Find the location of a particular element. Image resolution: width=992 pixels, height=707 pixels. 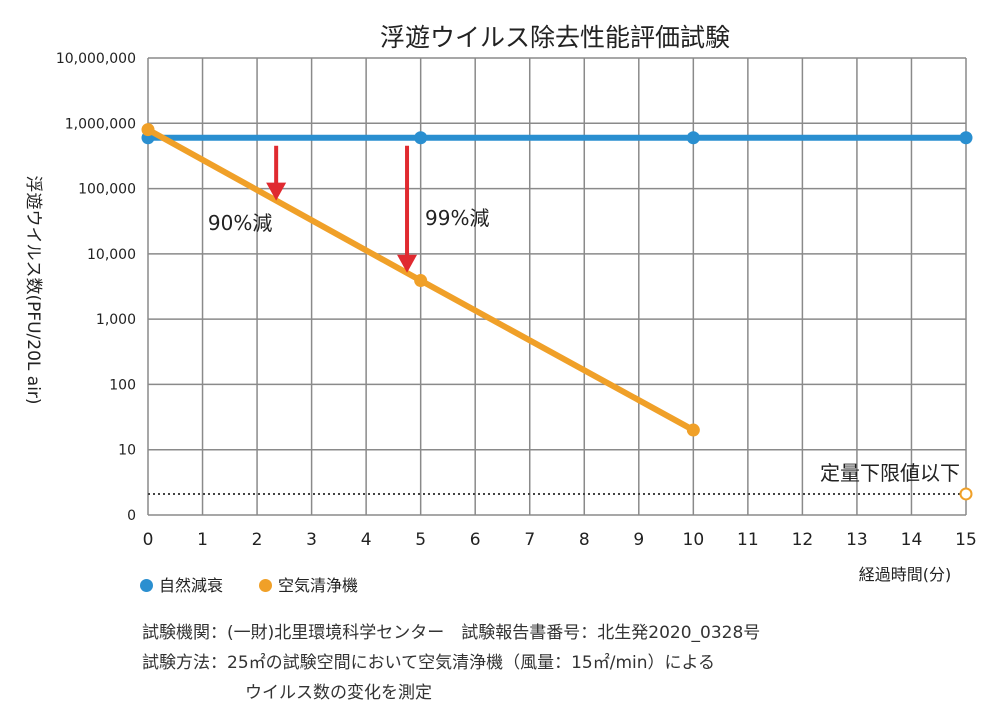

chart-title: 浮遊ウイルス除去性能評価試験 is located at coordinates (555, 37).